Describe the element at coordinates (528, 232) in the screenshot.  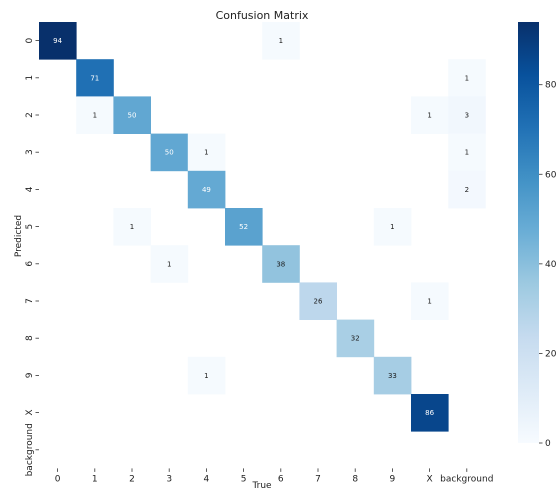
I see `colorbar` at that location.